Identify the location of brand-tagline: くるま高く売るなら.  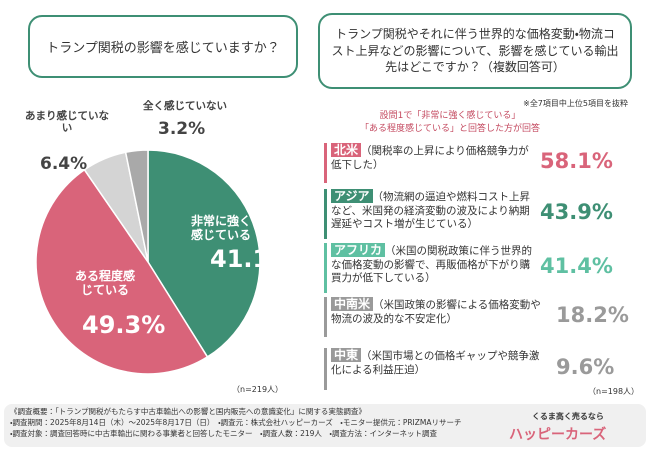
(568, 416).